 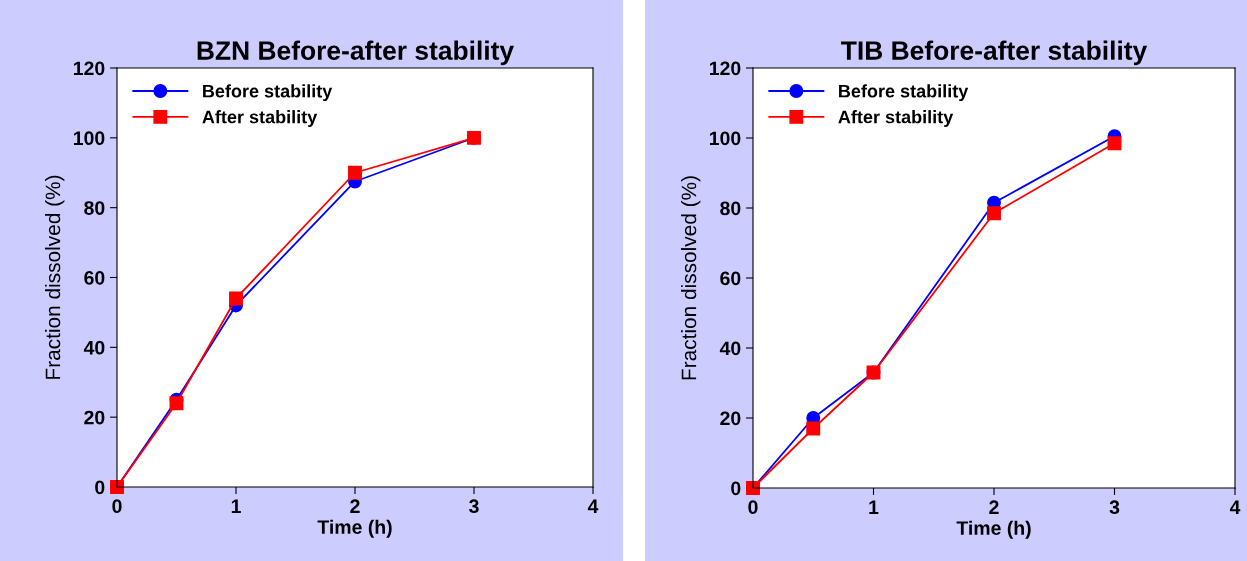 I want to click on chart-title: TIB Before-after stability, so click(x=994, y=53).